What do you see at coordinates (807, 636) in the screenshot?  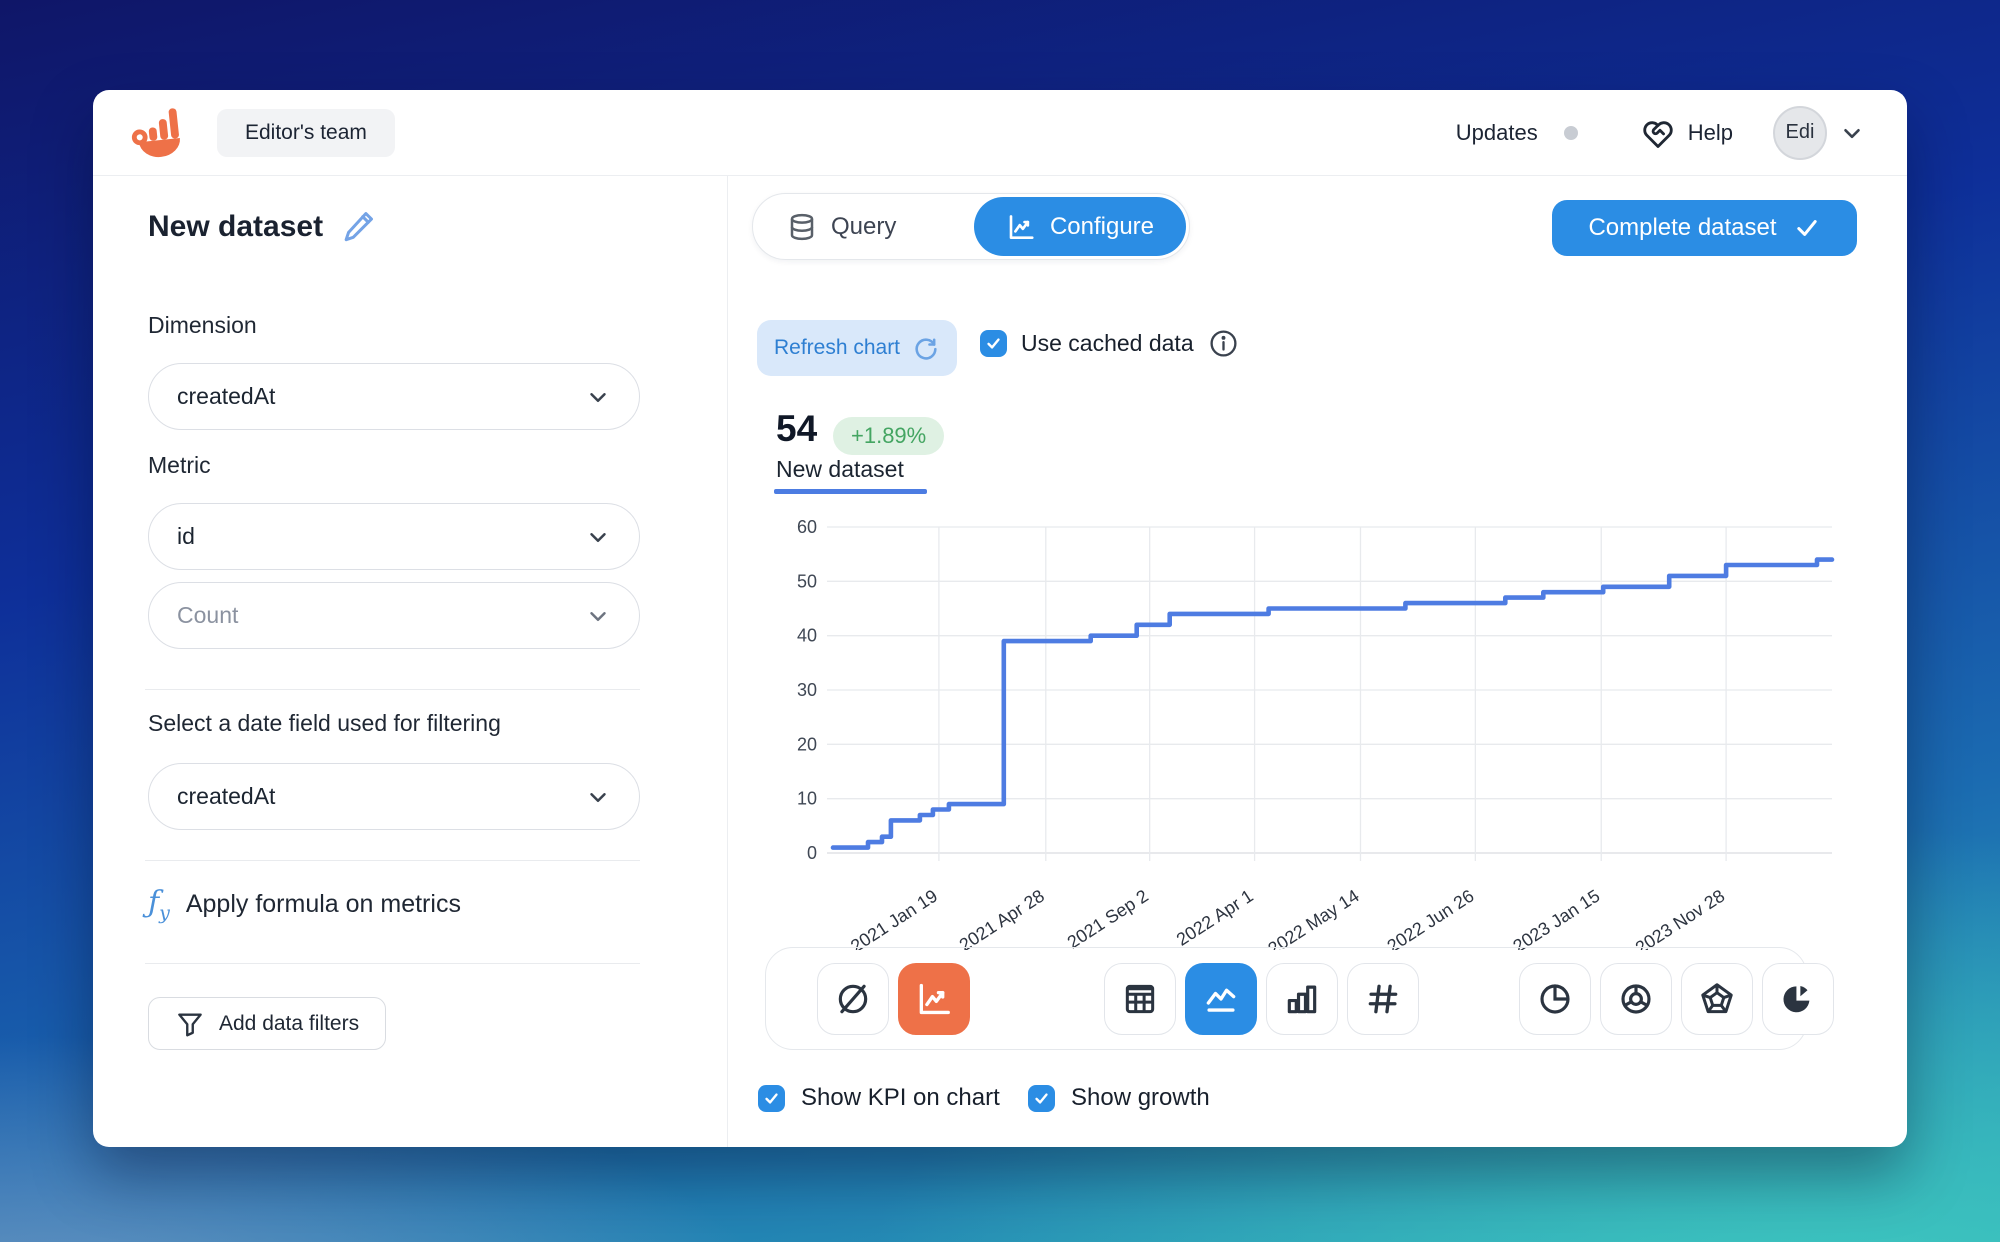 I see `svg-text: 40` at bounding box center [807, 636].